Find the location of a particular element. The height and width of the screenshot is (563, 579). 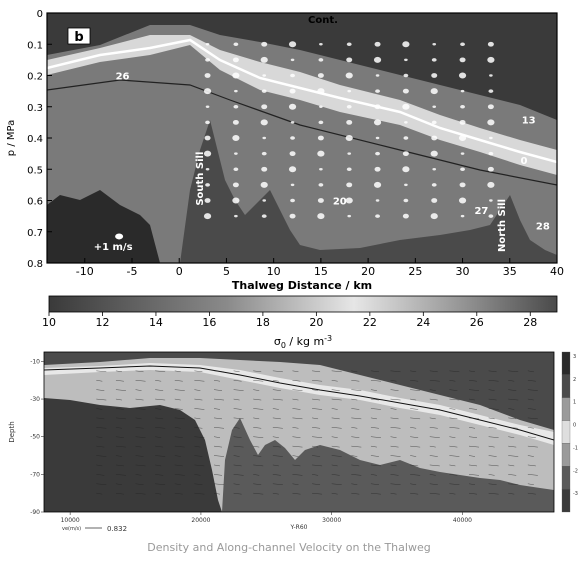

colorbar-tick-label: 14 is located at coordinates (156, 322).